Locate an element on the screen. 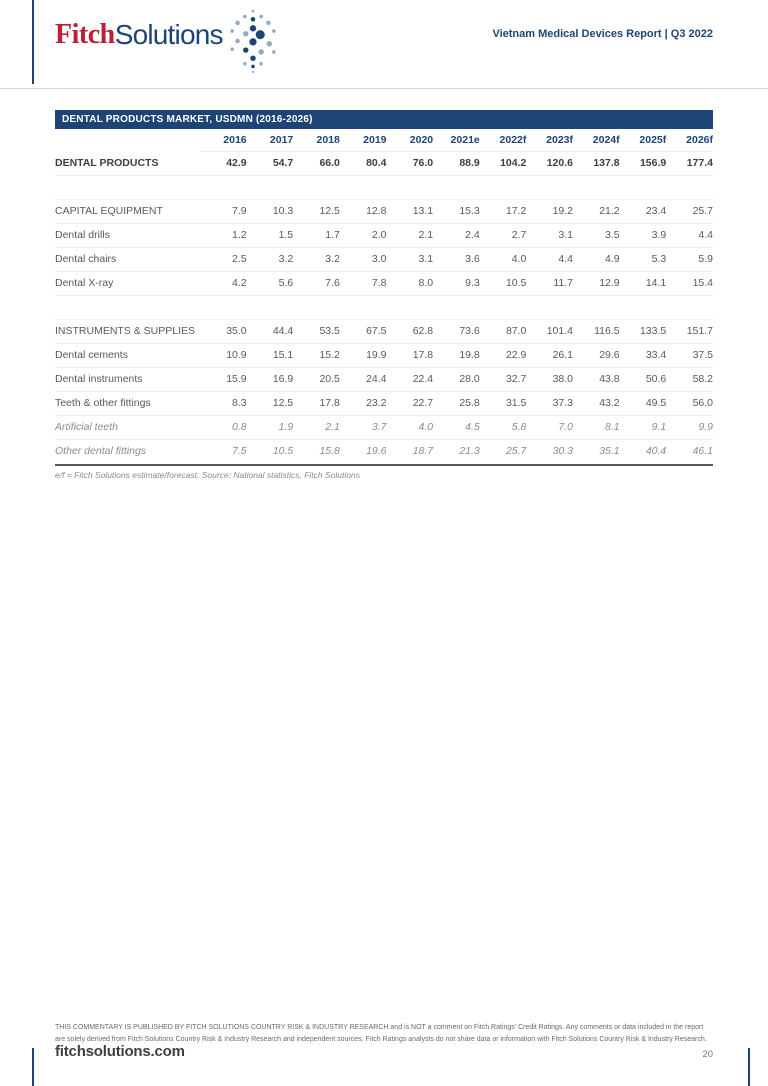 The image size is (768, 1086). value-cell: 35.1 is located at coordinates (609, 451).